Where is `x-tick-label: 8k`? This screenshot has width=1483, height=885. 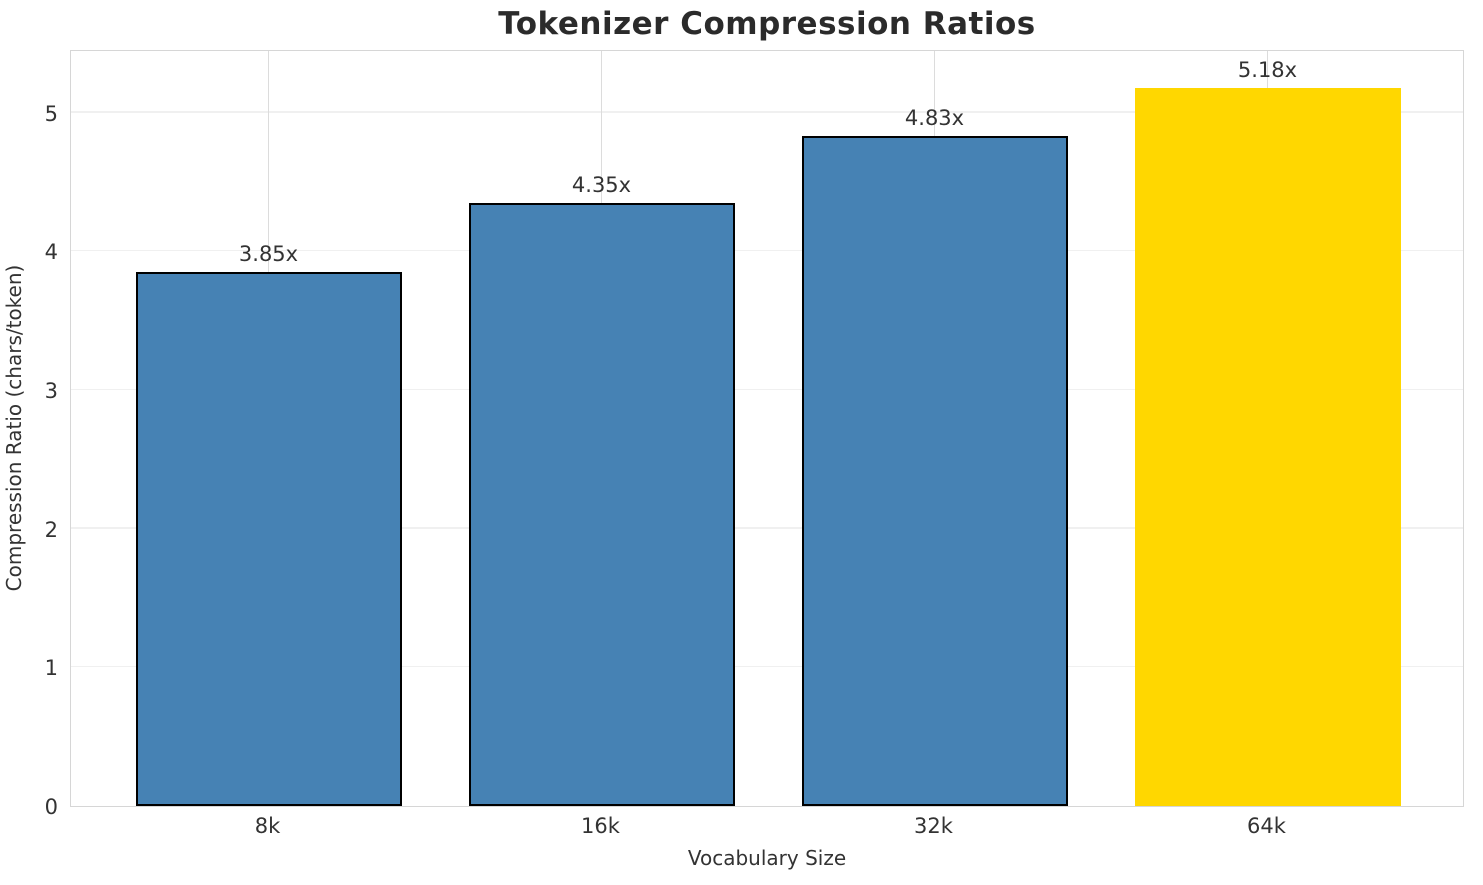 x-tick-label: 8k is located at coordinates (267, 826).